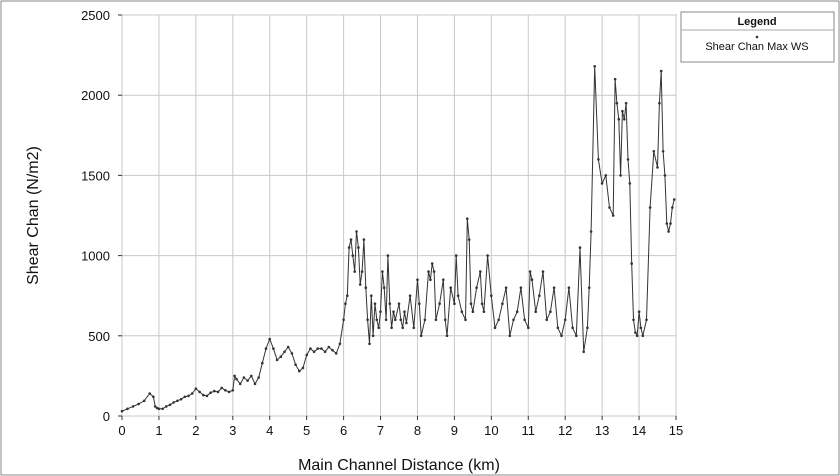 Image resolution: width=840 pixels, height=476 pixels. I want to click on x-tick-label: 11, so click(529, 430).